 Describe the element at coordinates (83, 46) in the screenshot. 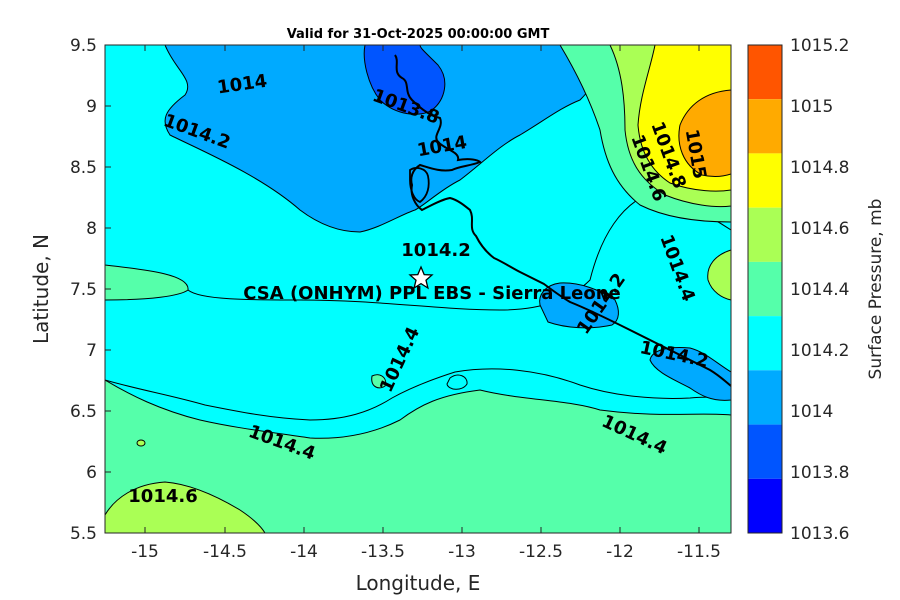

I see `y-tick-label: 9.5` at that location.